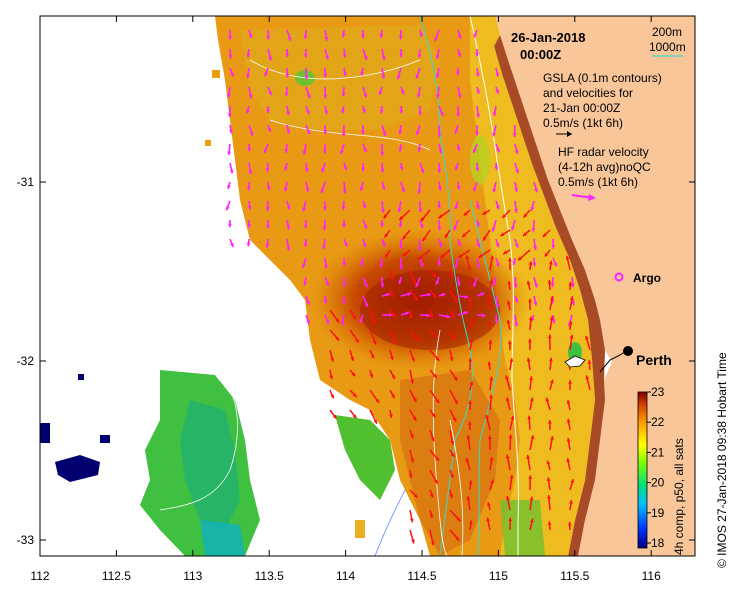 This screenshot has height=592, width=739. Describe the element at coordinates (612, 362) in the screenshot. I see `swan-river` at that location.